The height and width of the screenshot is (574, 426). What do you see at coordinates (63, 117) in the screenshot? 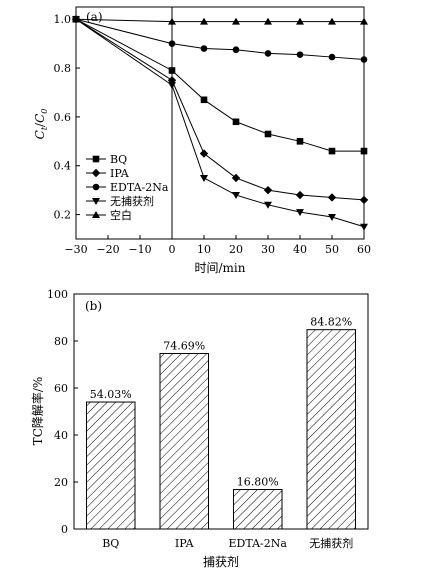
I see `y-tick-label: 0.6` at bounding box center [63, 117].